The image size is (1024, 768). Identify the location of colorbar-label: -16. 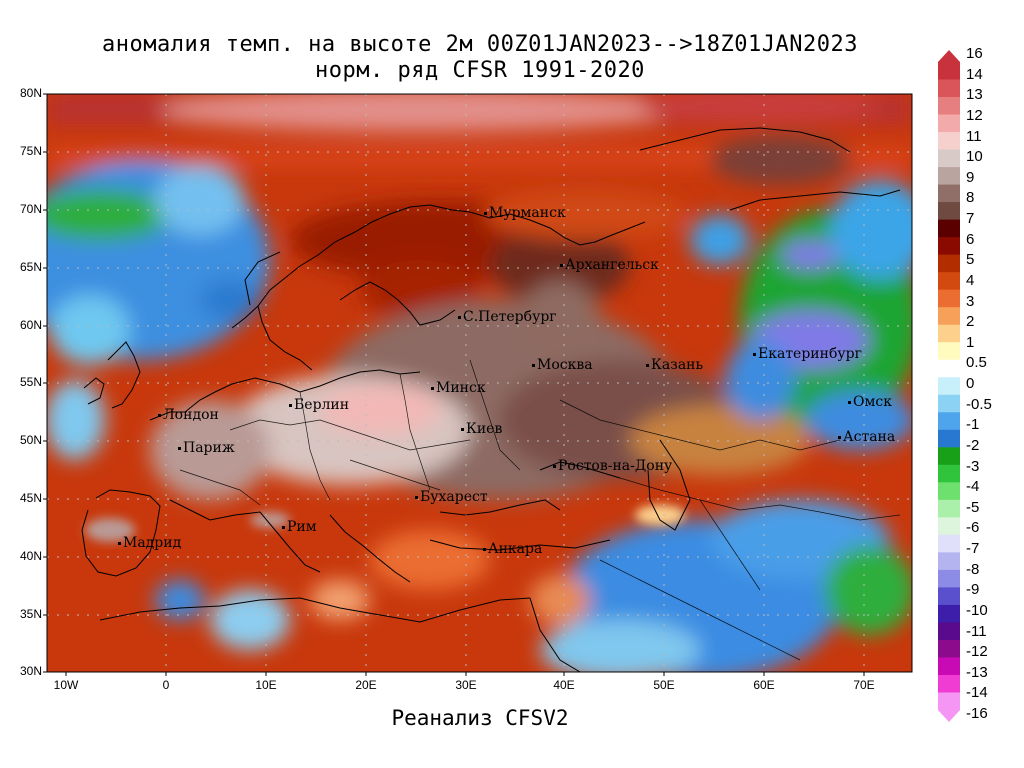
(977, 713).